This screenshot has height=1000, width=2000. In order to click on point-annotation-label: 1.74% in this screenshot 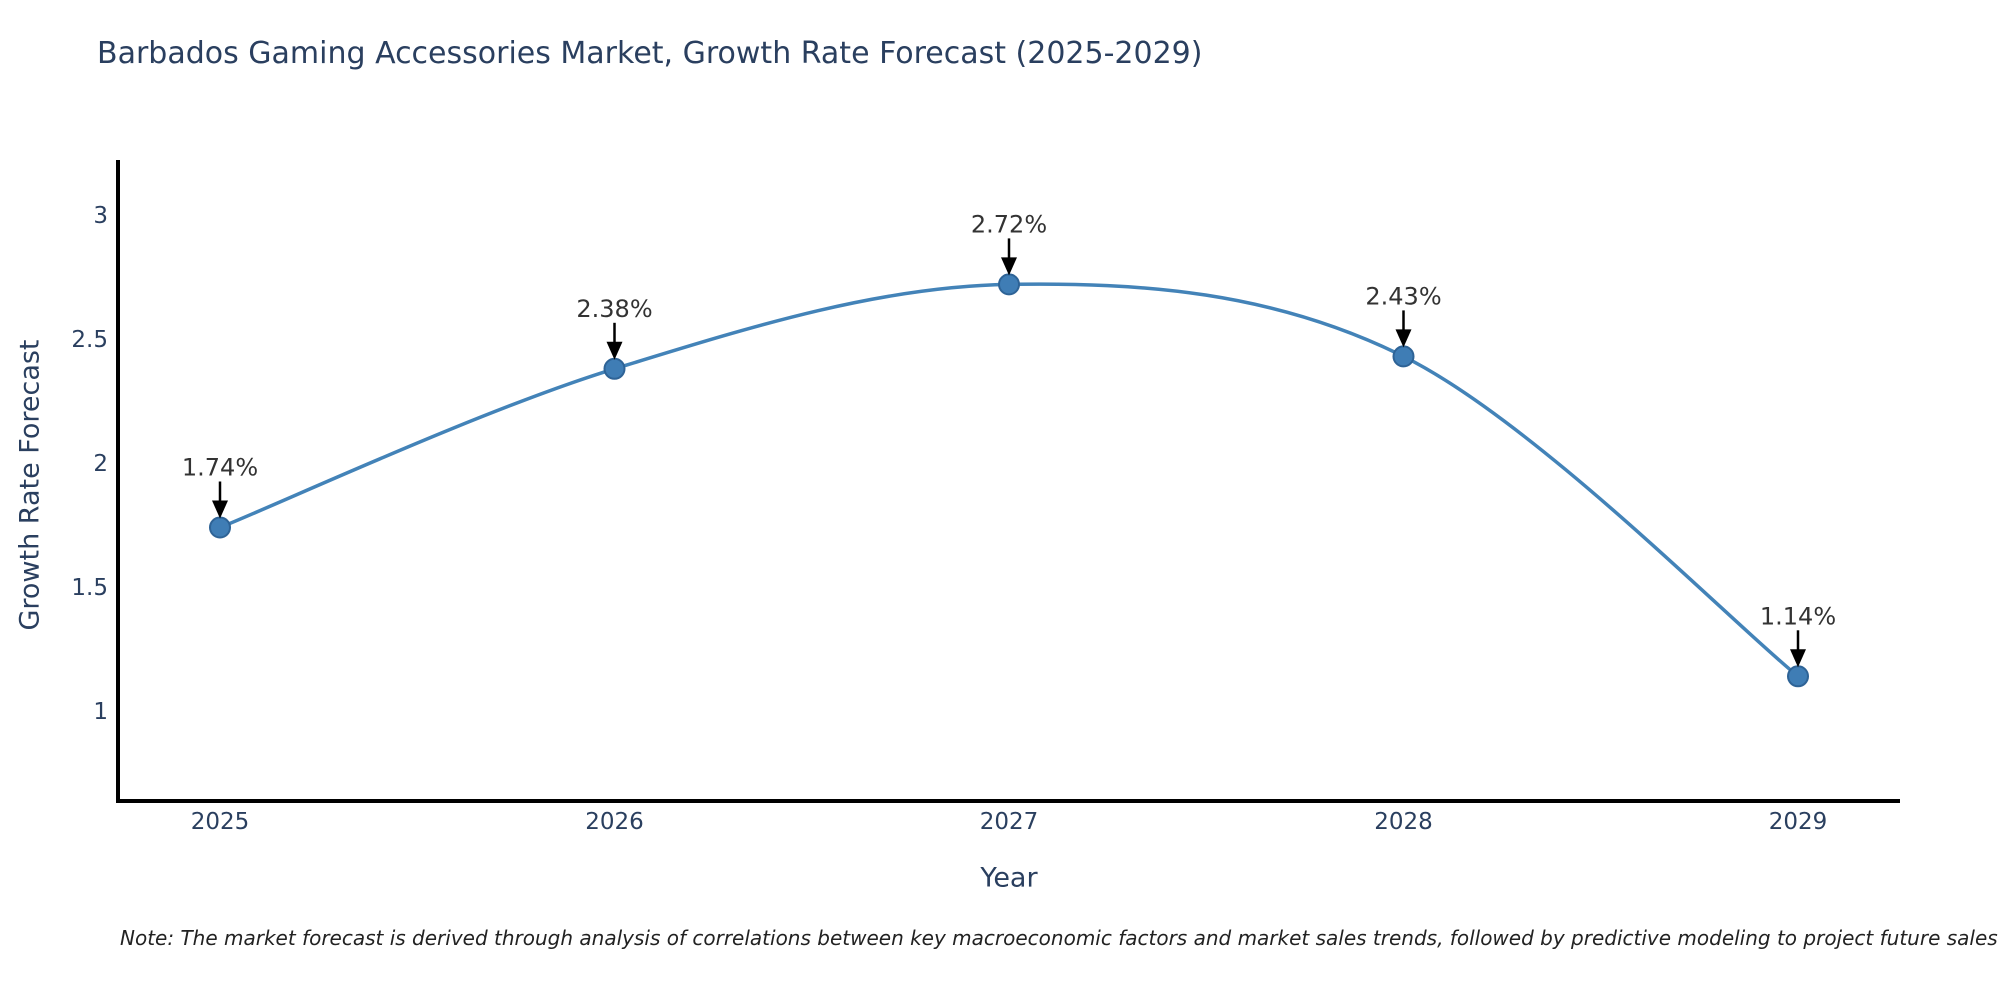, I will do `click(220, 468)`.